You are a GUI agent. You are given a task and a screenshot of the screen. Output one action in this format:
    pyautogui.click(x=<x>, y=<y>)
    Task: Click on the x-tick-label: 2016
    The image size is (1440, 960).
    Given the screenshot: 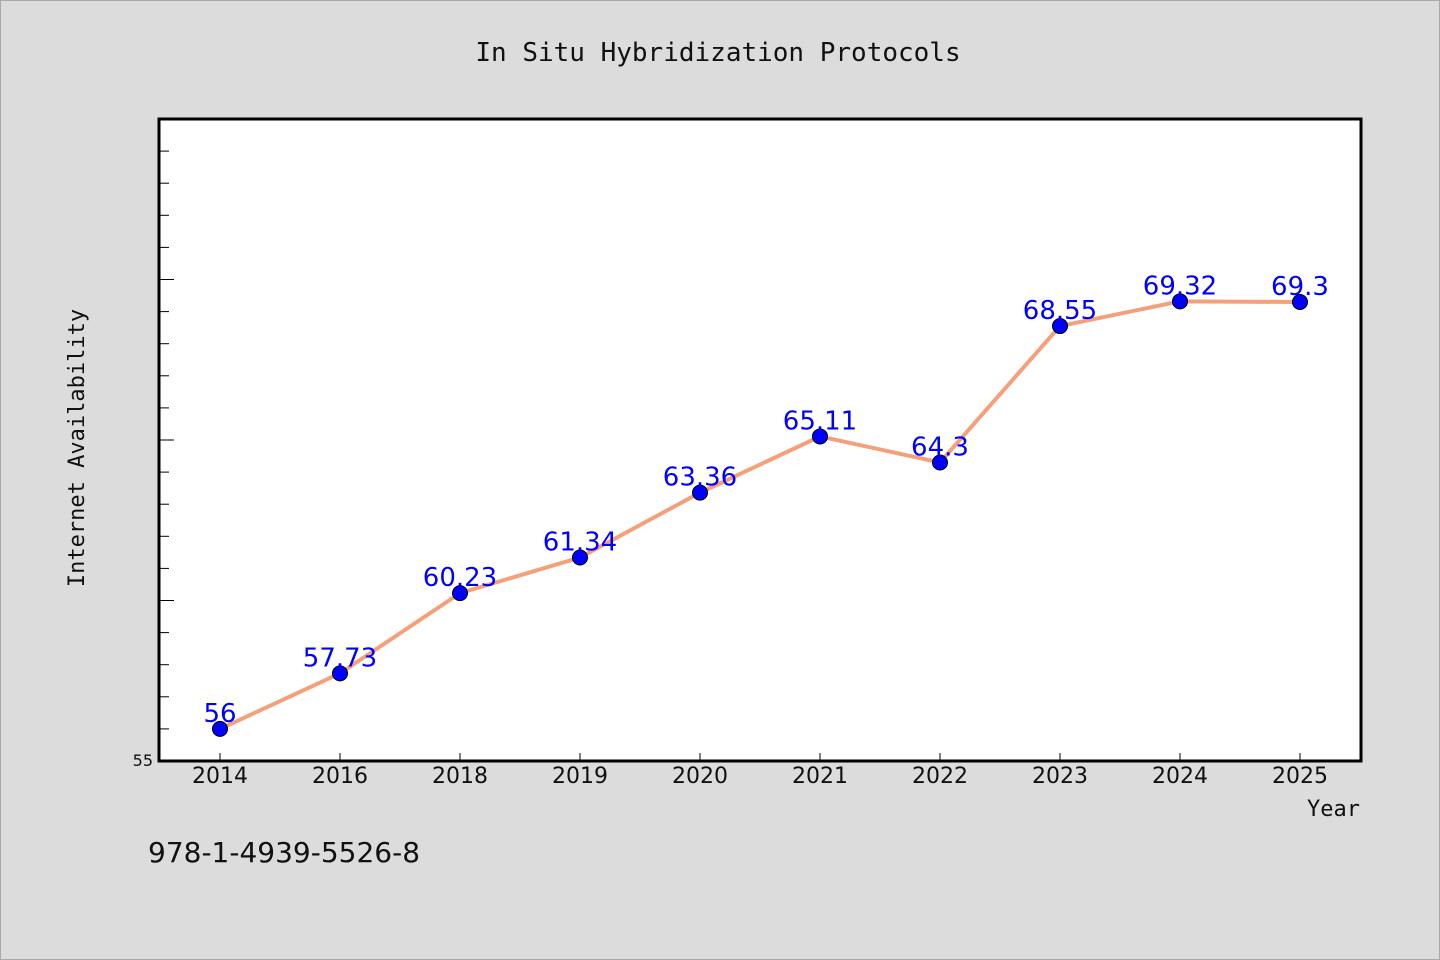 What is the action you would take?
    pyautogui.click(x=340, y=776)
    